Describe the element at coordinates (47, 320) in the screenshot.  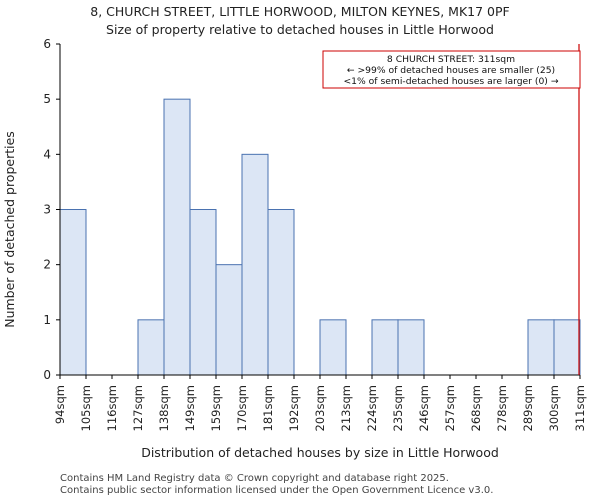
I see `y-tick-label: 1` at that location.